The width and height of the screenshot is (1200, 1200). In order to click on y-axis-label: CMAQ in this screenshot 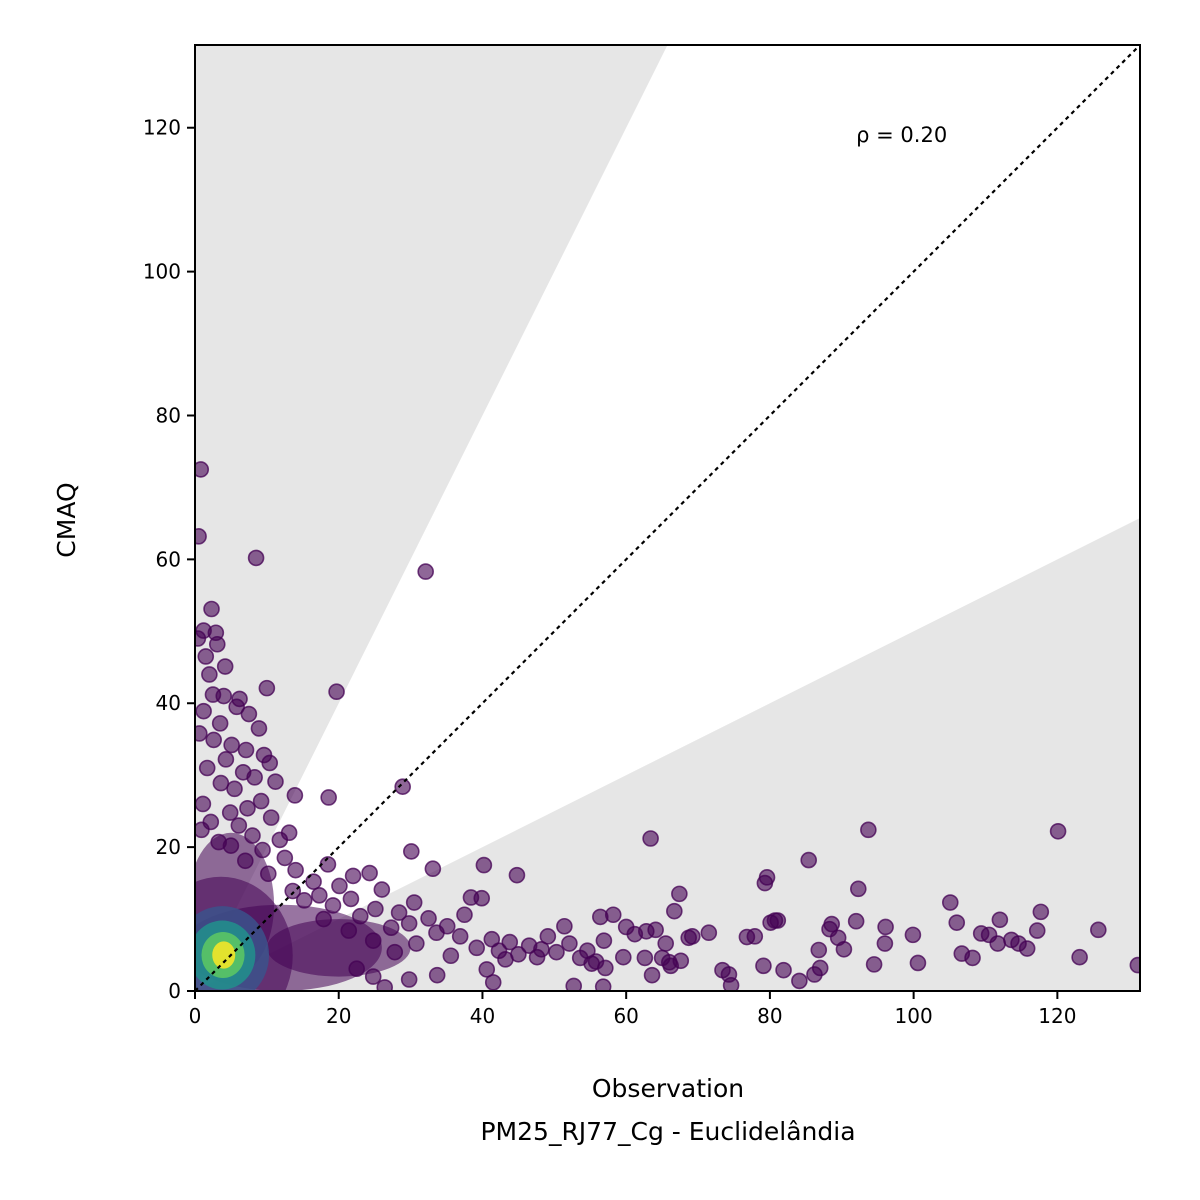, I will do `click(66, 519)`.